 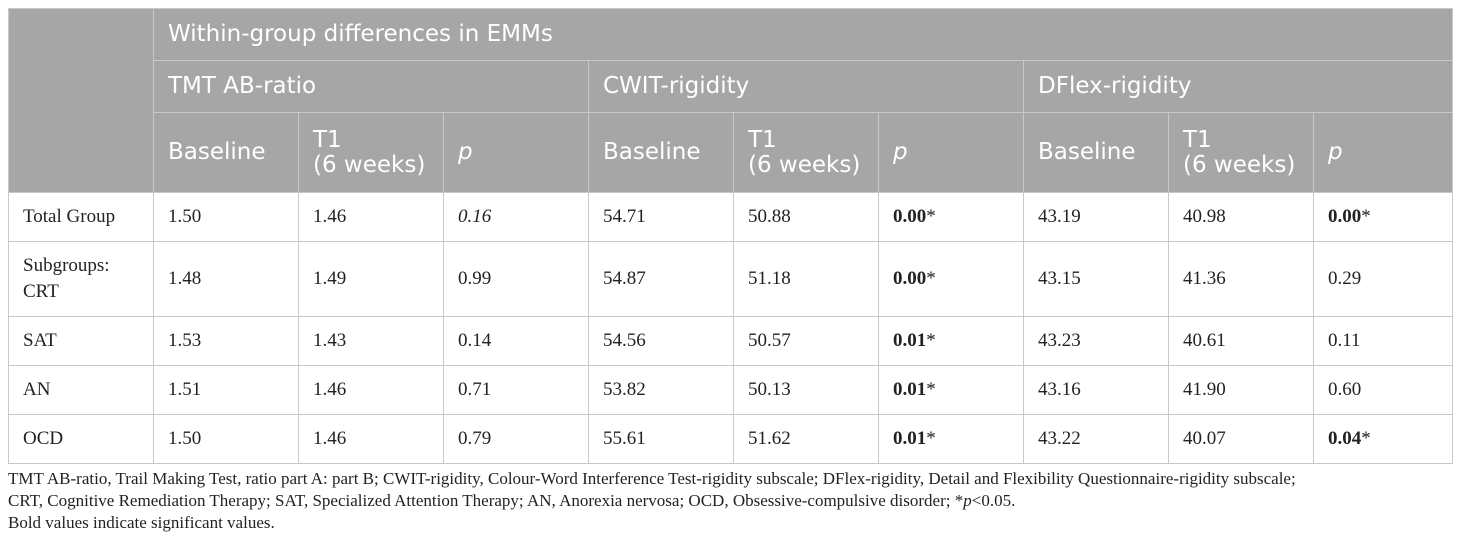 I want to click on cwit-t1-cell: 51.62, so click(x=806, y=439).